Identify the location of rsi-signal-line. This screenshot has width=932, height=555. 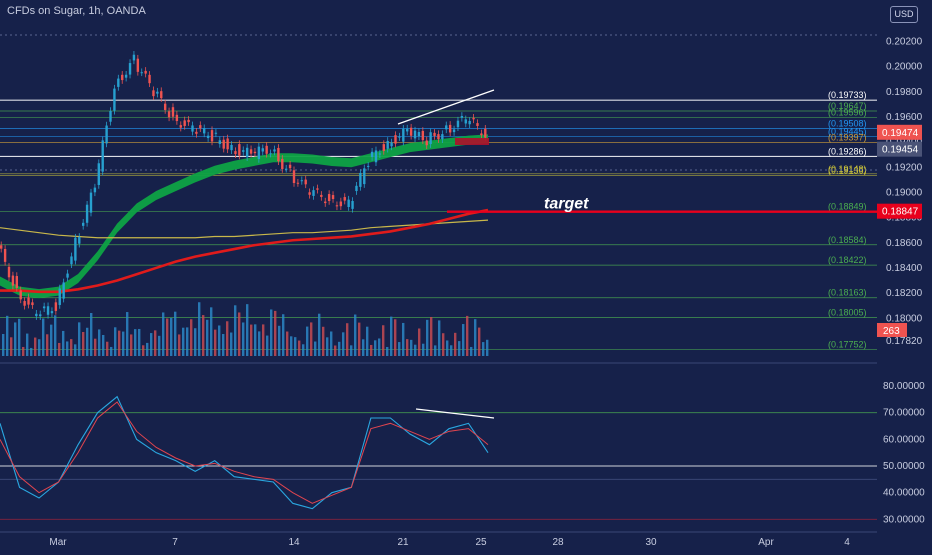
(244, 452).